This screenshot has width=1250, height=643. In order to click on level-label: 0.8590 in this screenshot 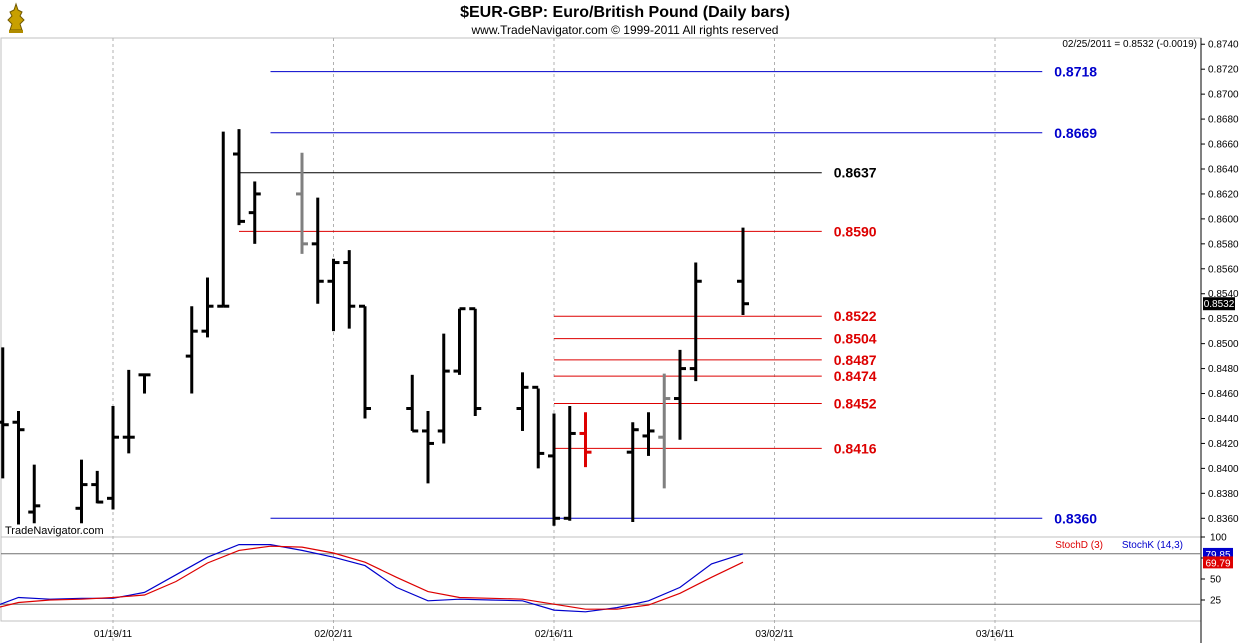, I will do `click(855, 231)`.